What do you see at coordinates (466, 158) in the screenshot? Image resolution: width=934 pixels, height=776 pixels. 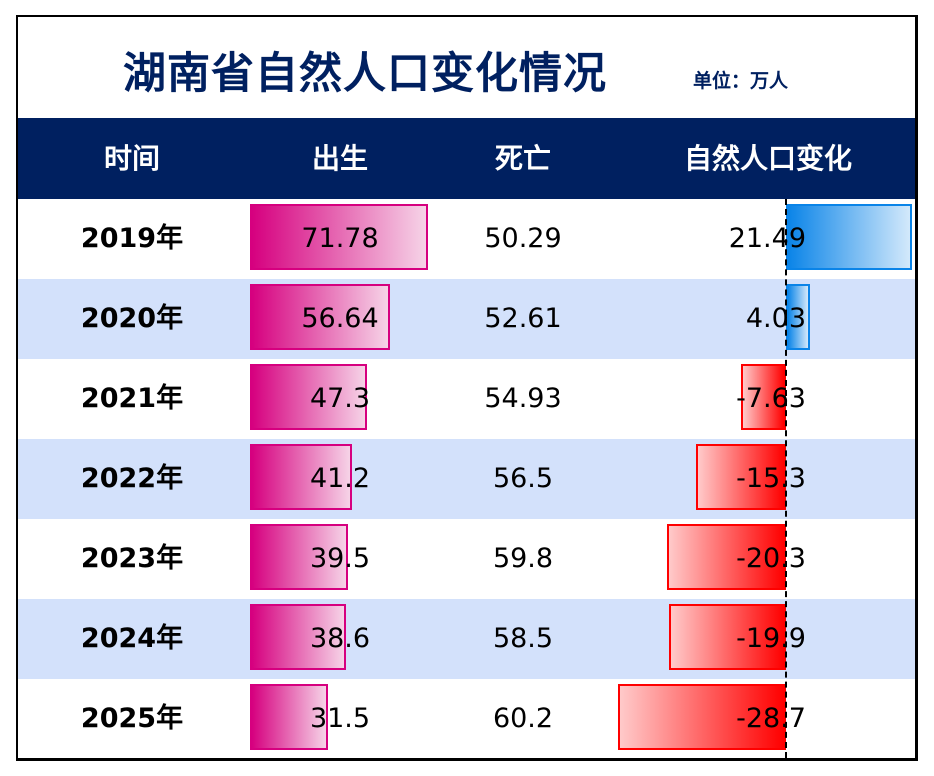 I see `table-header: 时间 出生 死亡 自然人口变化` at bounding box center [466, 158].